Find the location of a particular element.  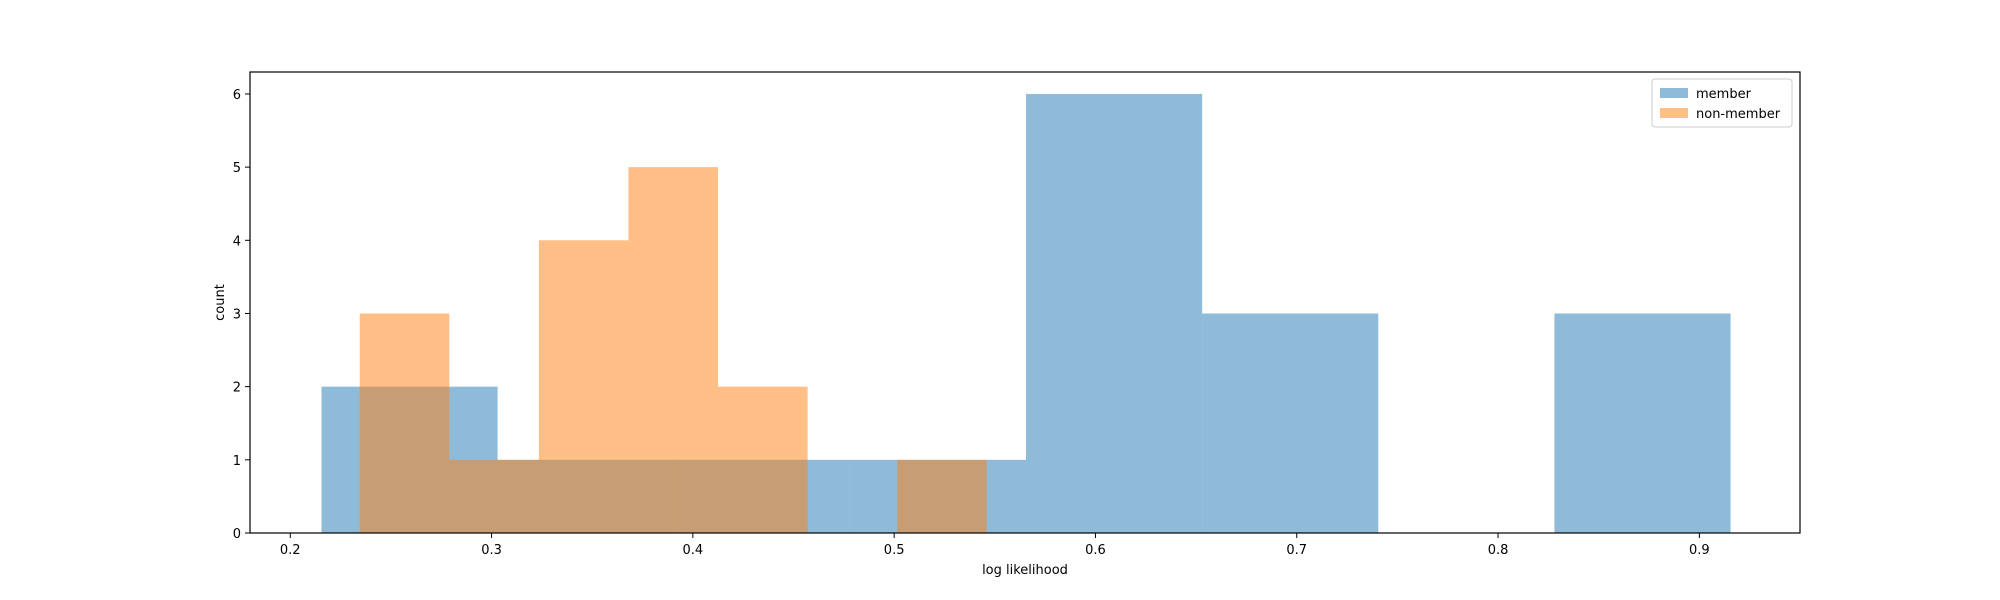

x-tick-label: 0.2 is located at coordinates (290, 550).